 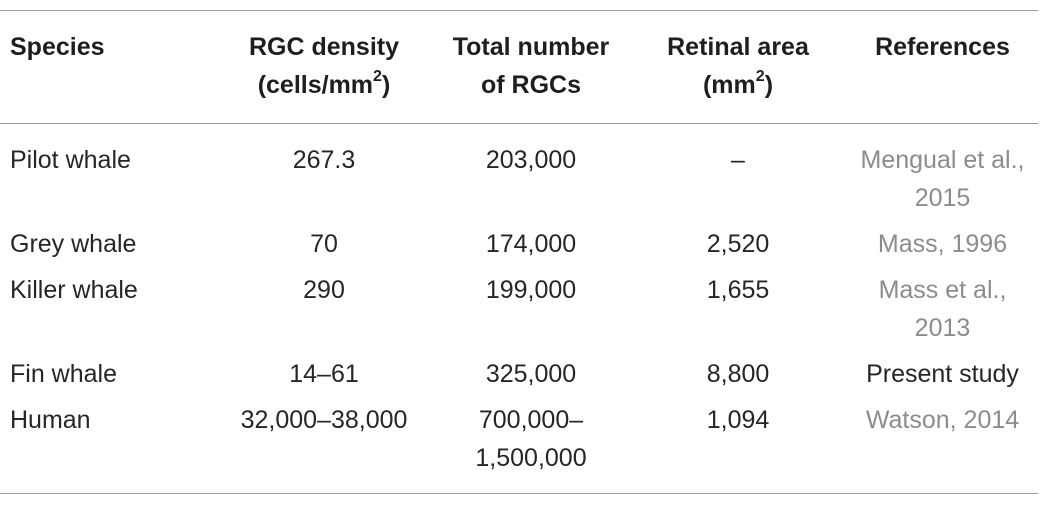 I want to click on cell-rgc-density: 32,000–38,000, so click(x=324, y=420).